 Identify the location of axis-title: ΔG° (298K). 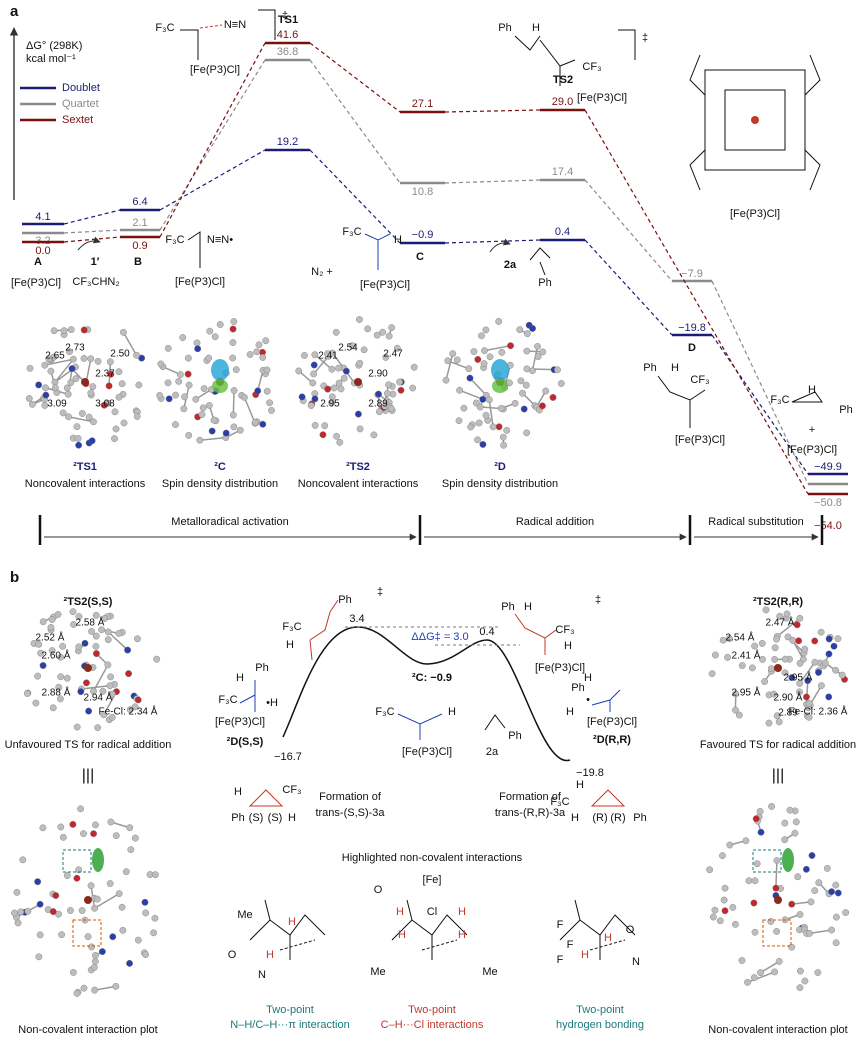
(54, 46).